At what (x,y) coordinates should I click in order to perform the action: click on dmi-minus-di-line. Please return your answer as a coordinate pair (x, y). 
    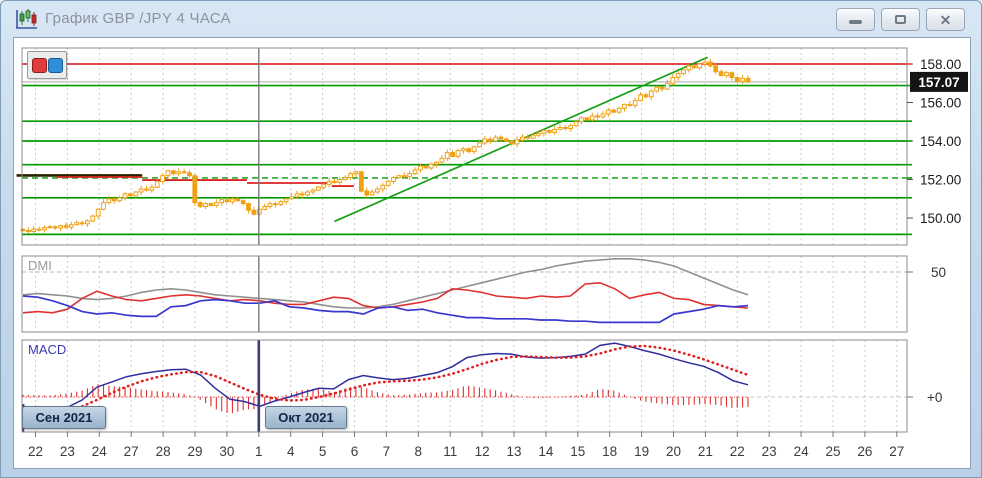
    Looking at the image, I should click on (385, 309).